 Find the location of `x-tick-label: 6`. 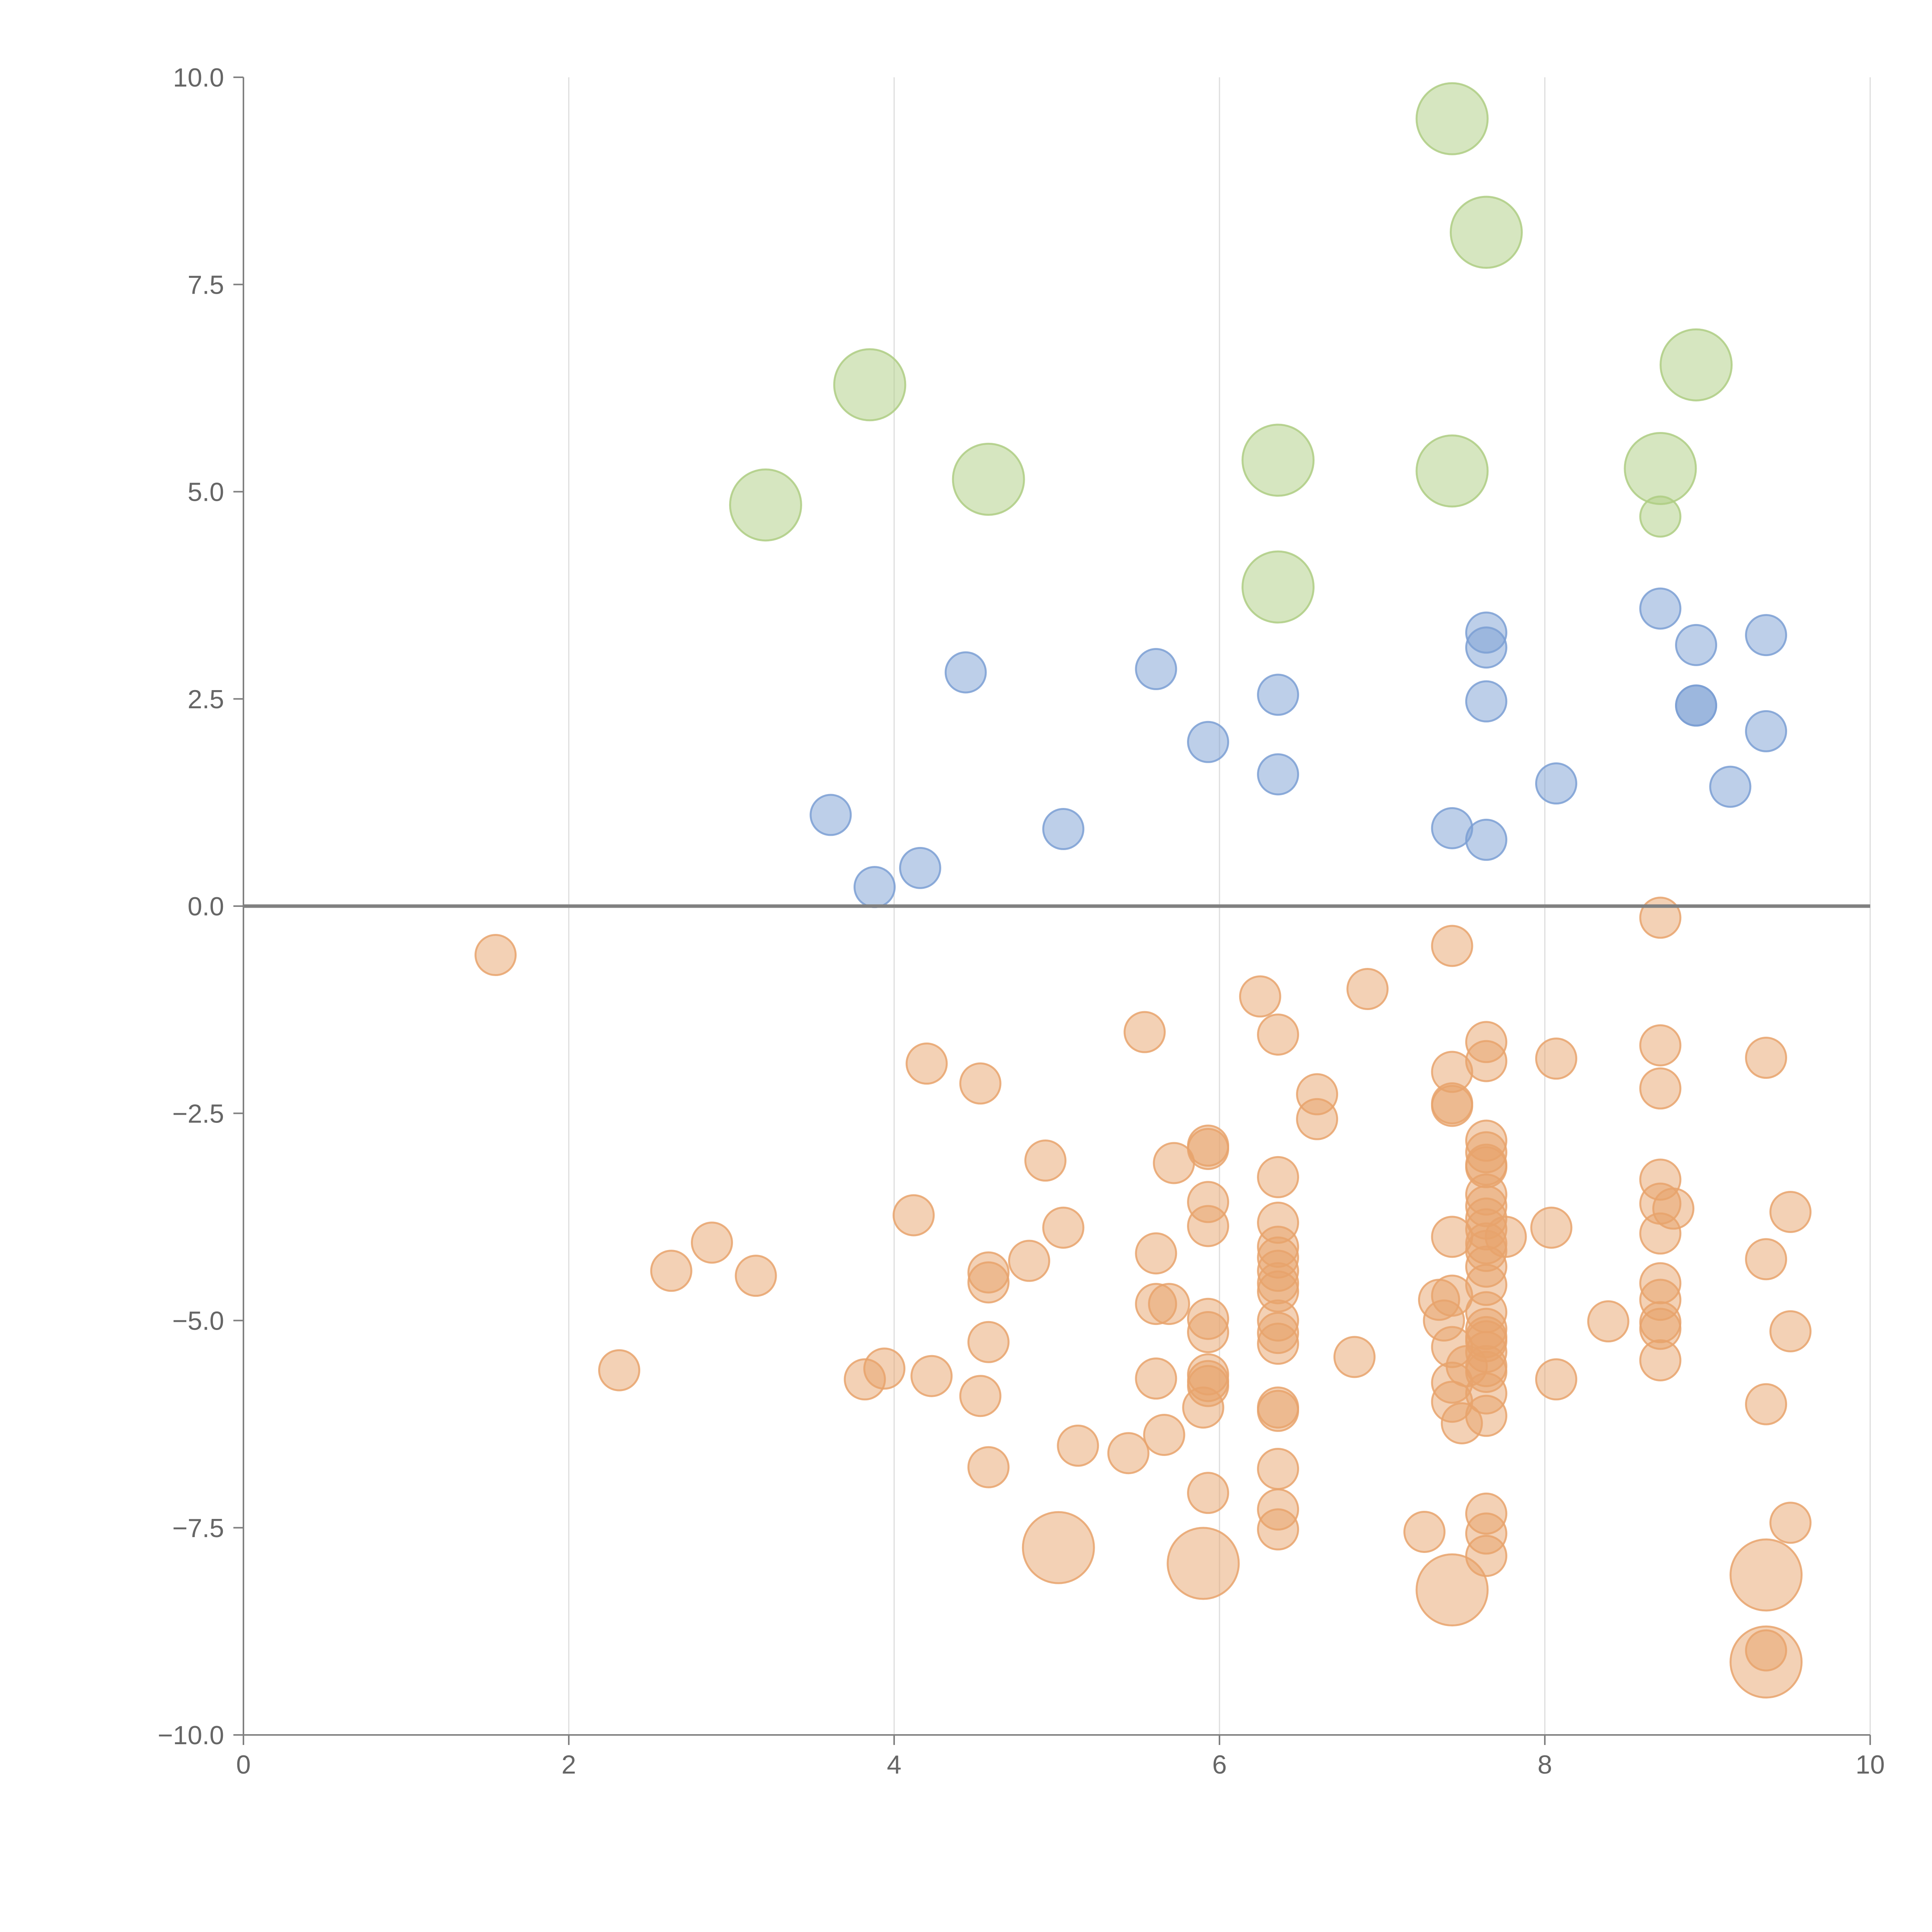

x-tick-label: 6 is located at coordinates (1220, 1765).